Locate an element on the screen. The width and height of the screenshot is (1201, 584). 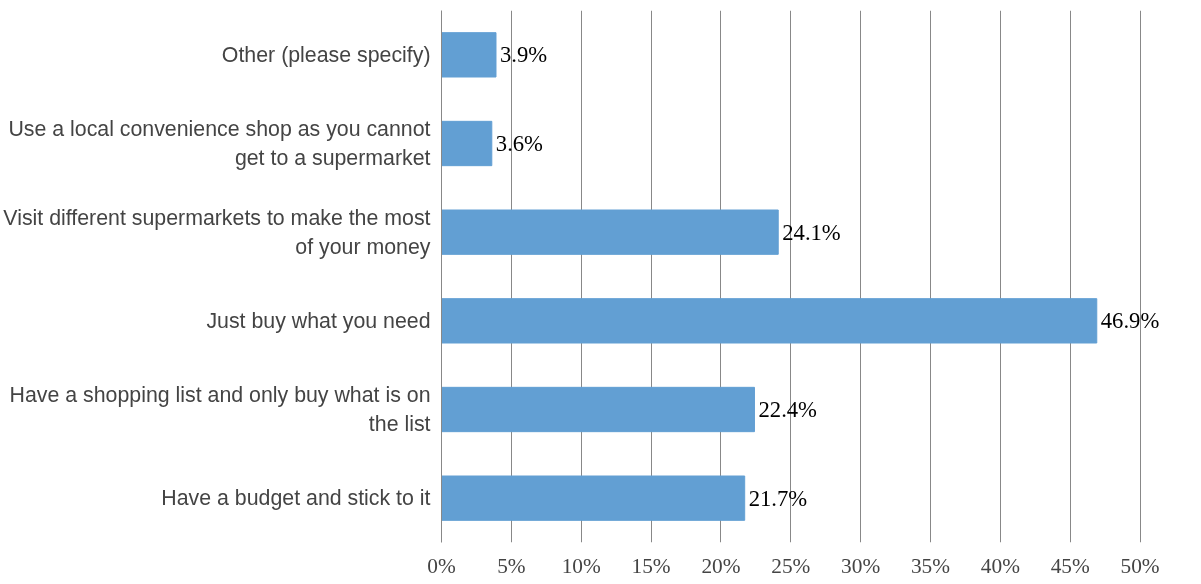
y-tick-label: Other (please specify) is located at coordinates (326, 54).